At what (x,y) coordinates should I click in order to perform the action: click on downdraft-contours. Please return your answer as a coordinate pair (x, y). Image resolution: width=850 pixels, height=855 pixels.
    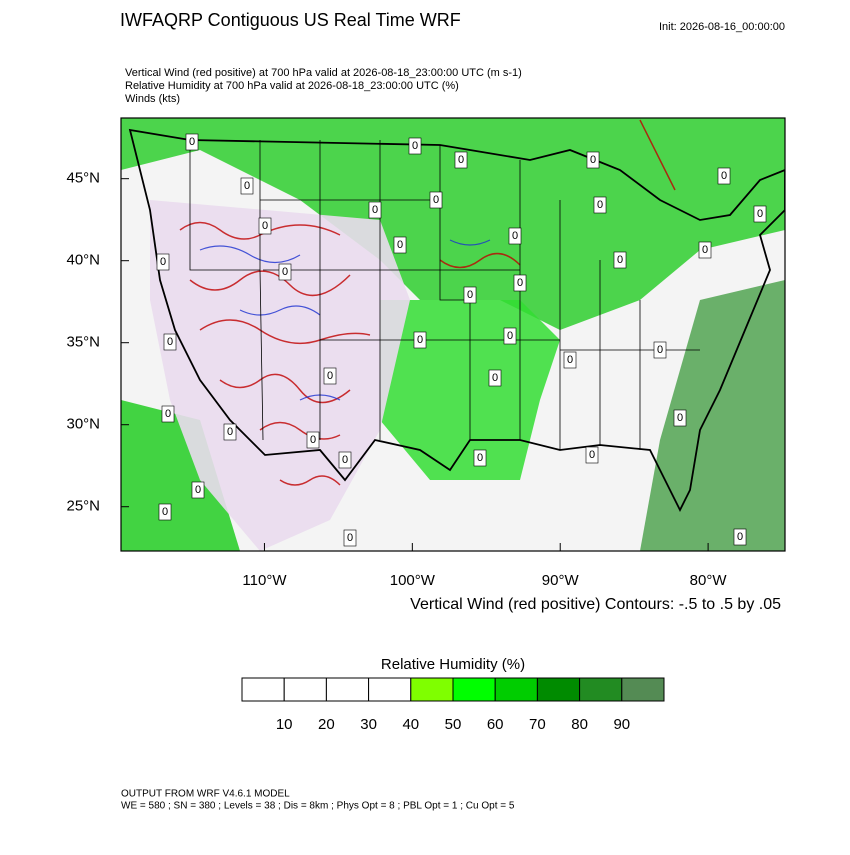
    Looking at the image, I should click on (345, 320).